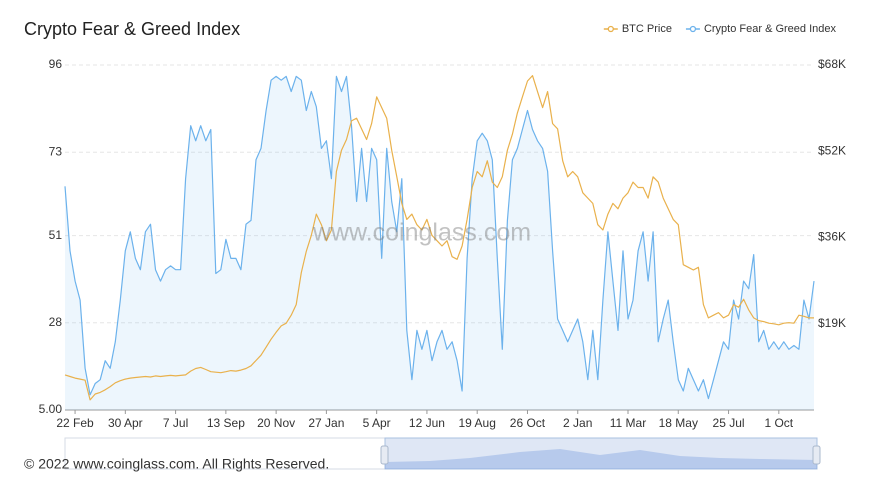  I want to click on legend-label: Crypto Fear & Greed Index, so click(770, 29).